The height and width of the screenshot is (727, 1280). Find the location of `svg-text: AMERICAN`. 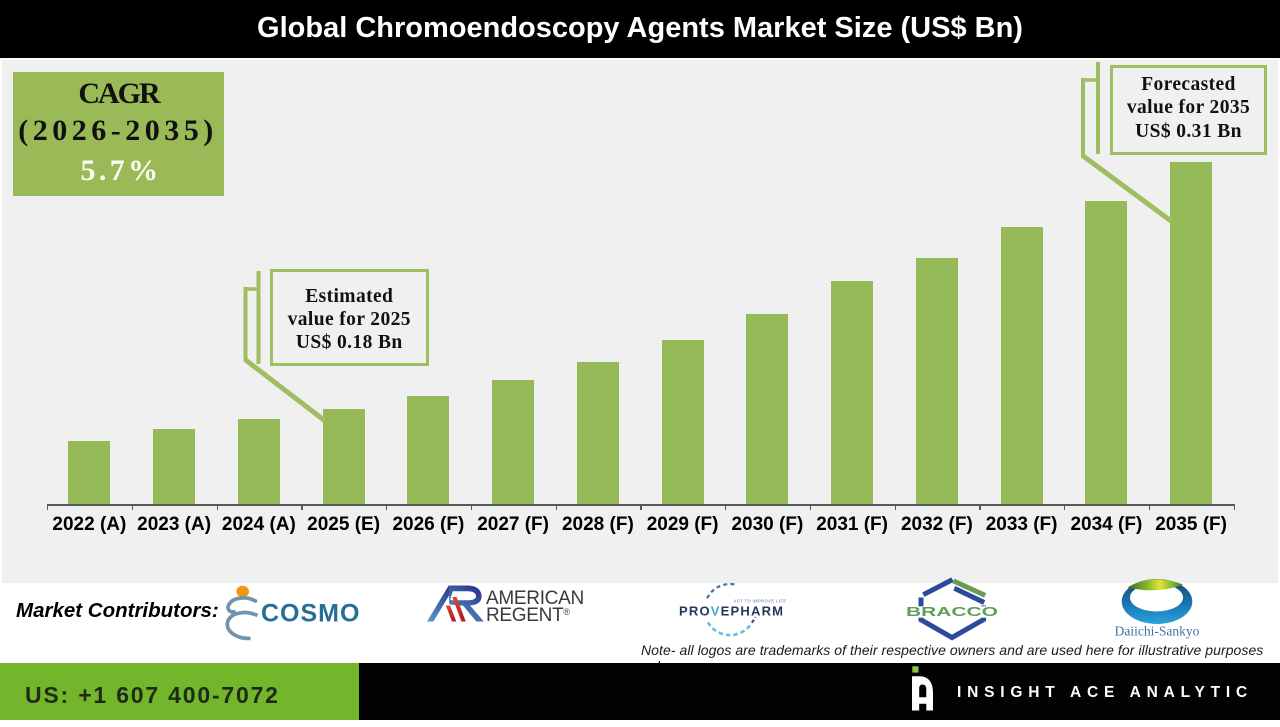

svg-text: AMERICAN is located at coordinates (535, 598).